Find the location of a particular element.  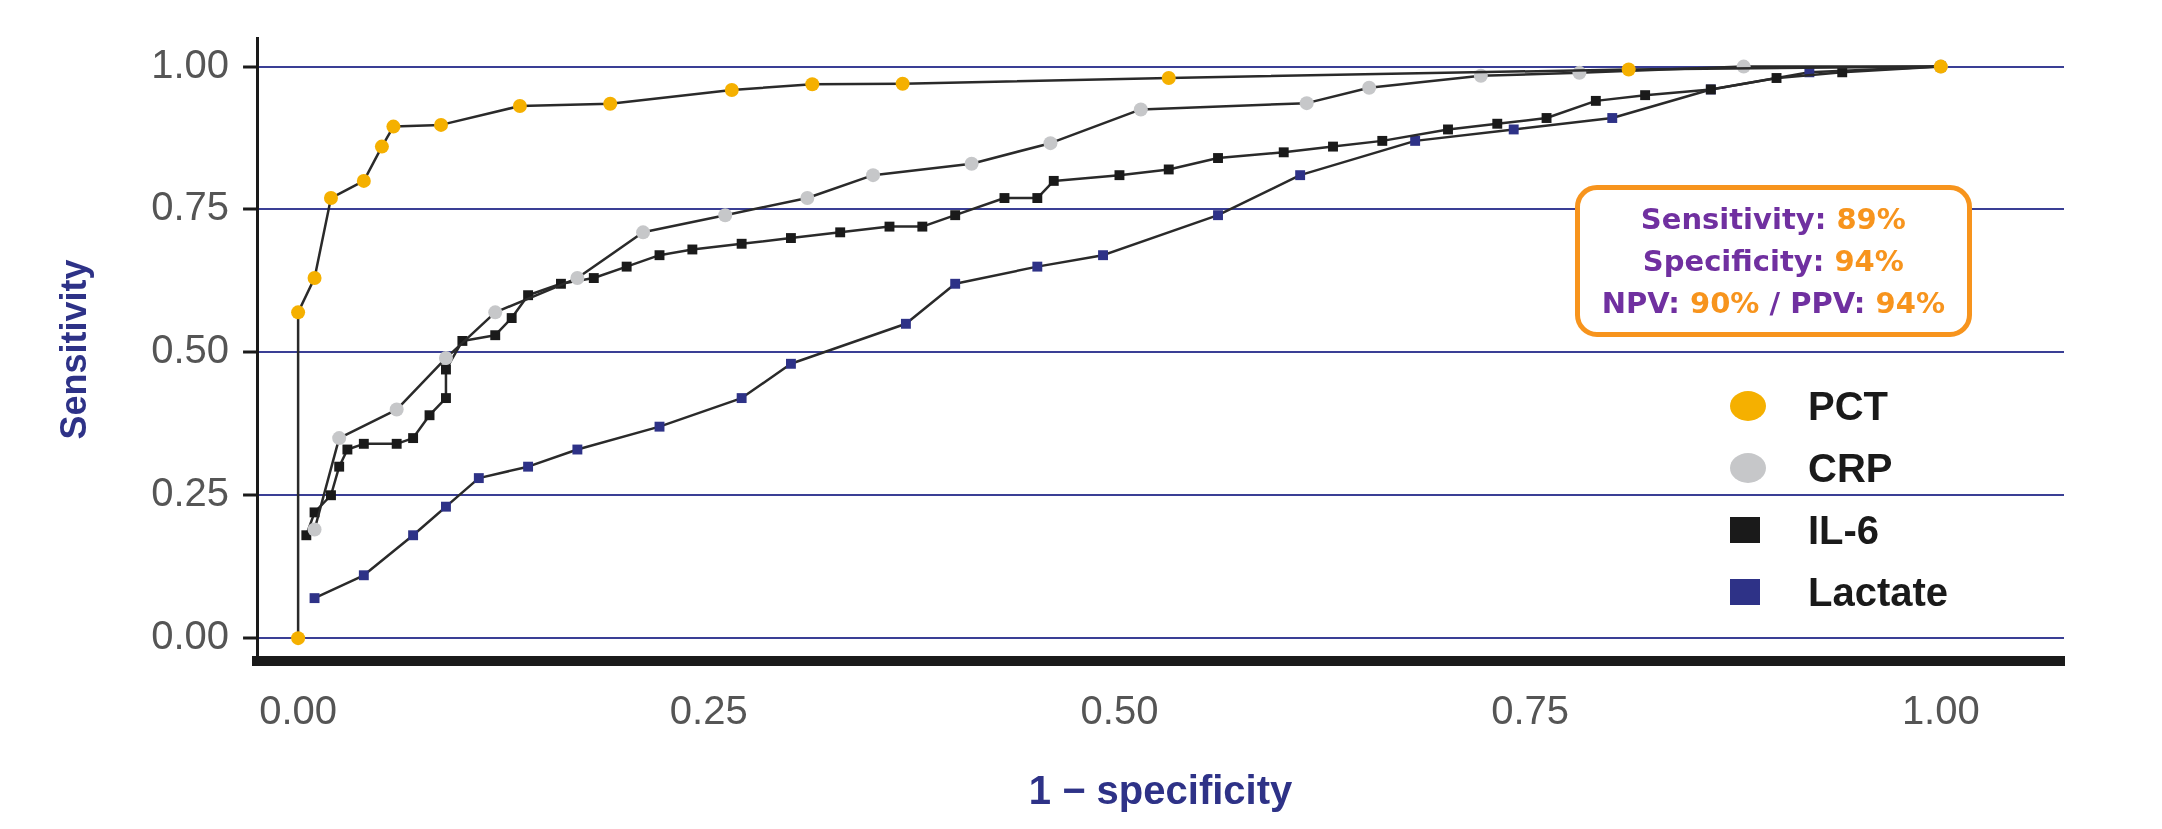

legend-label: CRP is located at coordinates (1850, 468).